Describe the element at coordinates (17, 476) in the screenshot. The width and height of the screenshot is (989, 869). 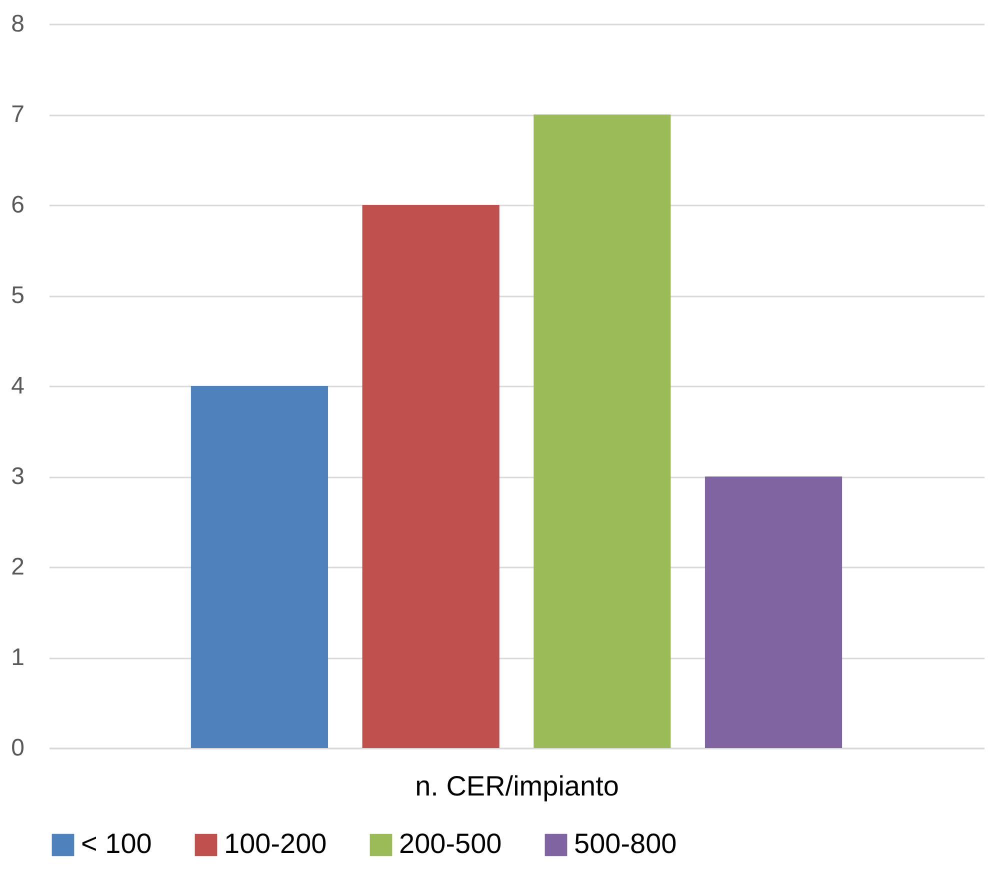
I see `y-tick-label: 3` at that location.